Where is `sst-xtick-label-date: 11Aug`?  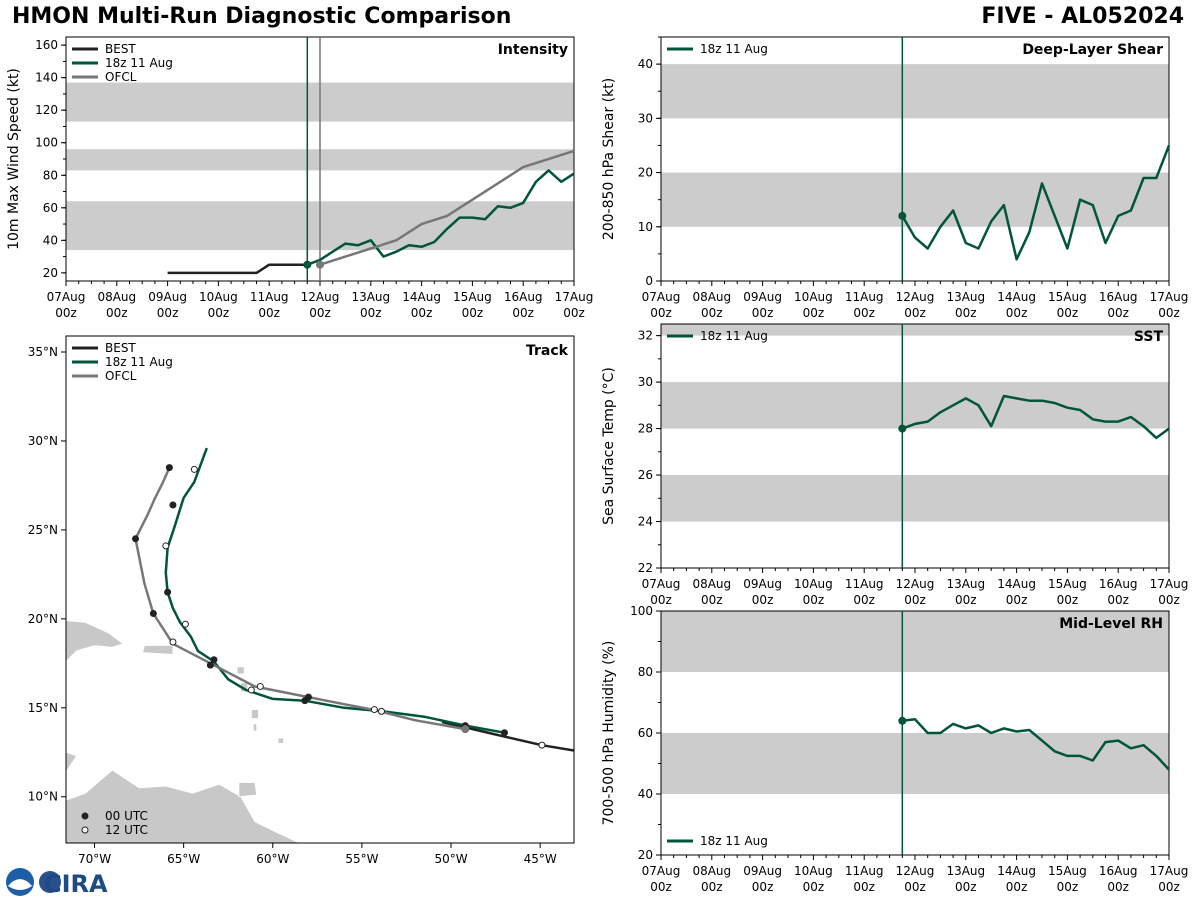
sst-xtick-label-date: 11Aug is located at coordinates (864, 584).